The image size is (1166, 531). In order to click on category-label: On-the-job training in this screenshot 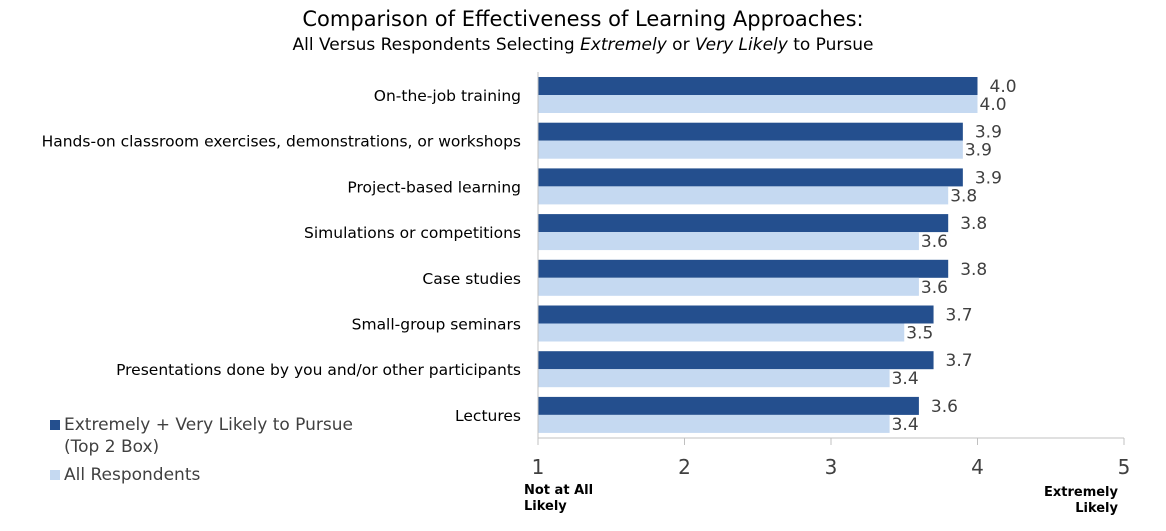, I will do `click(447, 96)`.